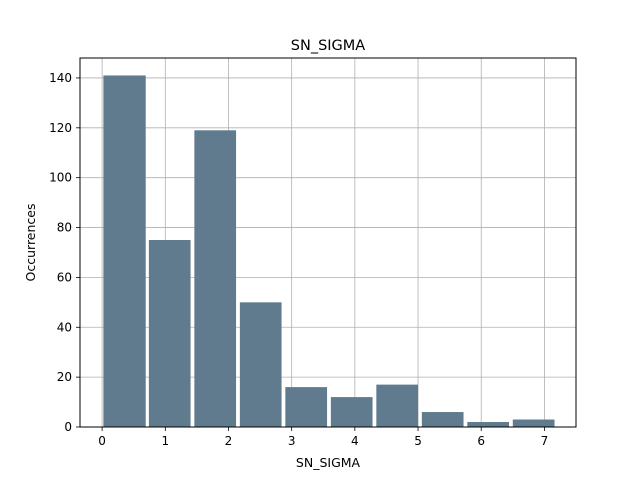 The height and width of the screenshot is (480, 640). Describe the element at coordinates (60, 78) in the screenshot. I see `y-tick-label: 140` at that location.